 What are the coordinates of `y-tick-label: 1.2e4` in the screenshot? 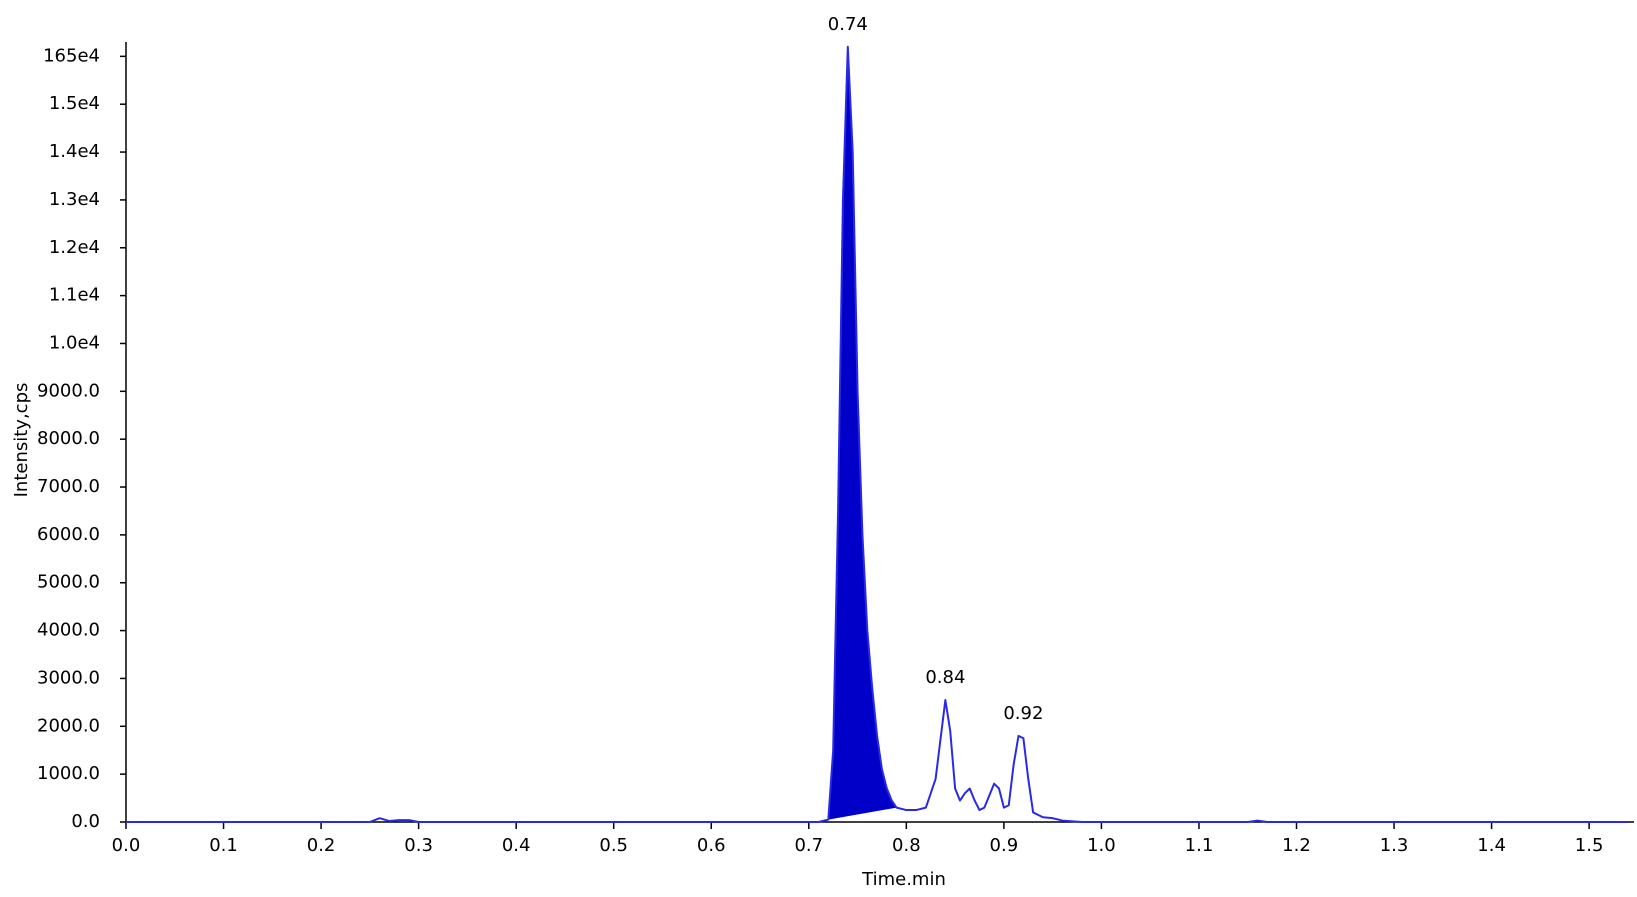 It's located at (74, 247).